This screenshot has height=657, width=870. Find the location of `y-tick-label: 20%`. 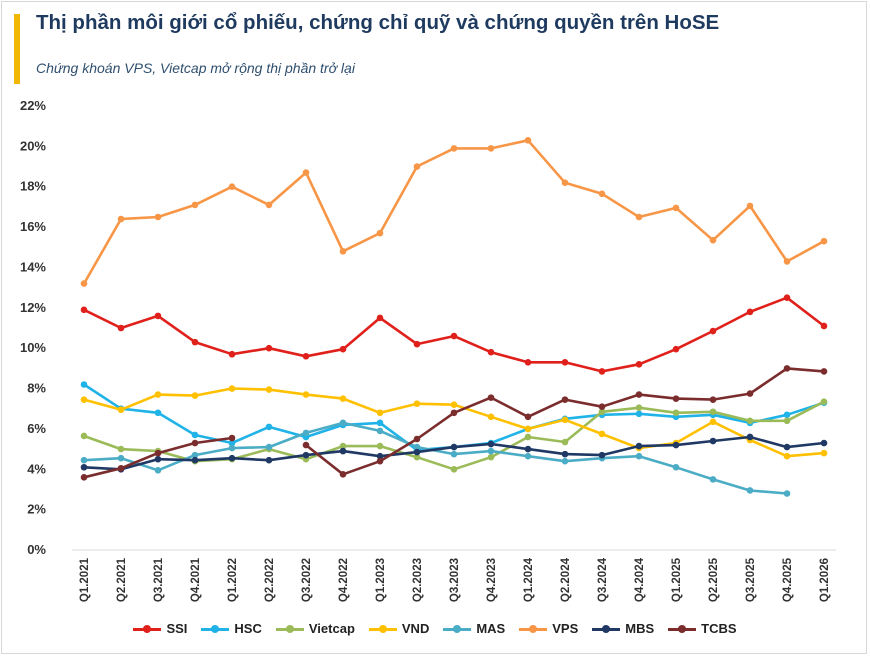

y-tick-label: 20% is located at coordinates (33, 145).